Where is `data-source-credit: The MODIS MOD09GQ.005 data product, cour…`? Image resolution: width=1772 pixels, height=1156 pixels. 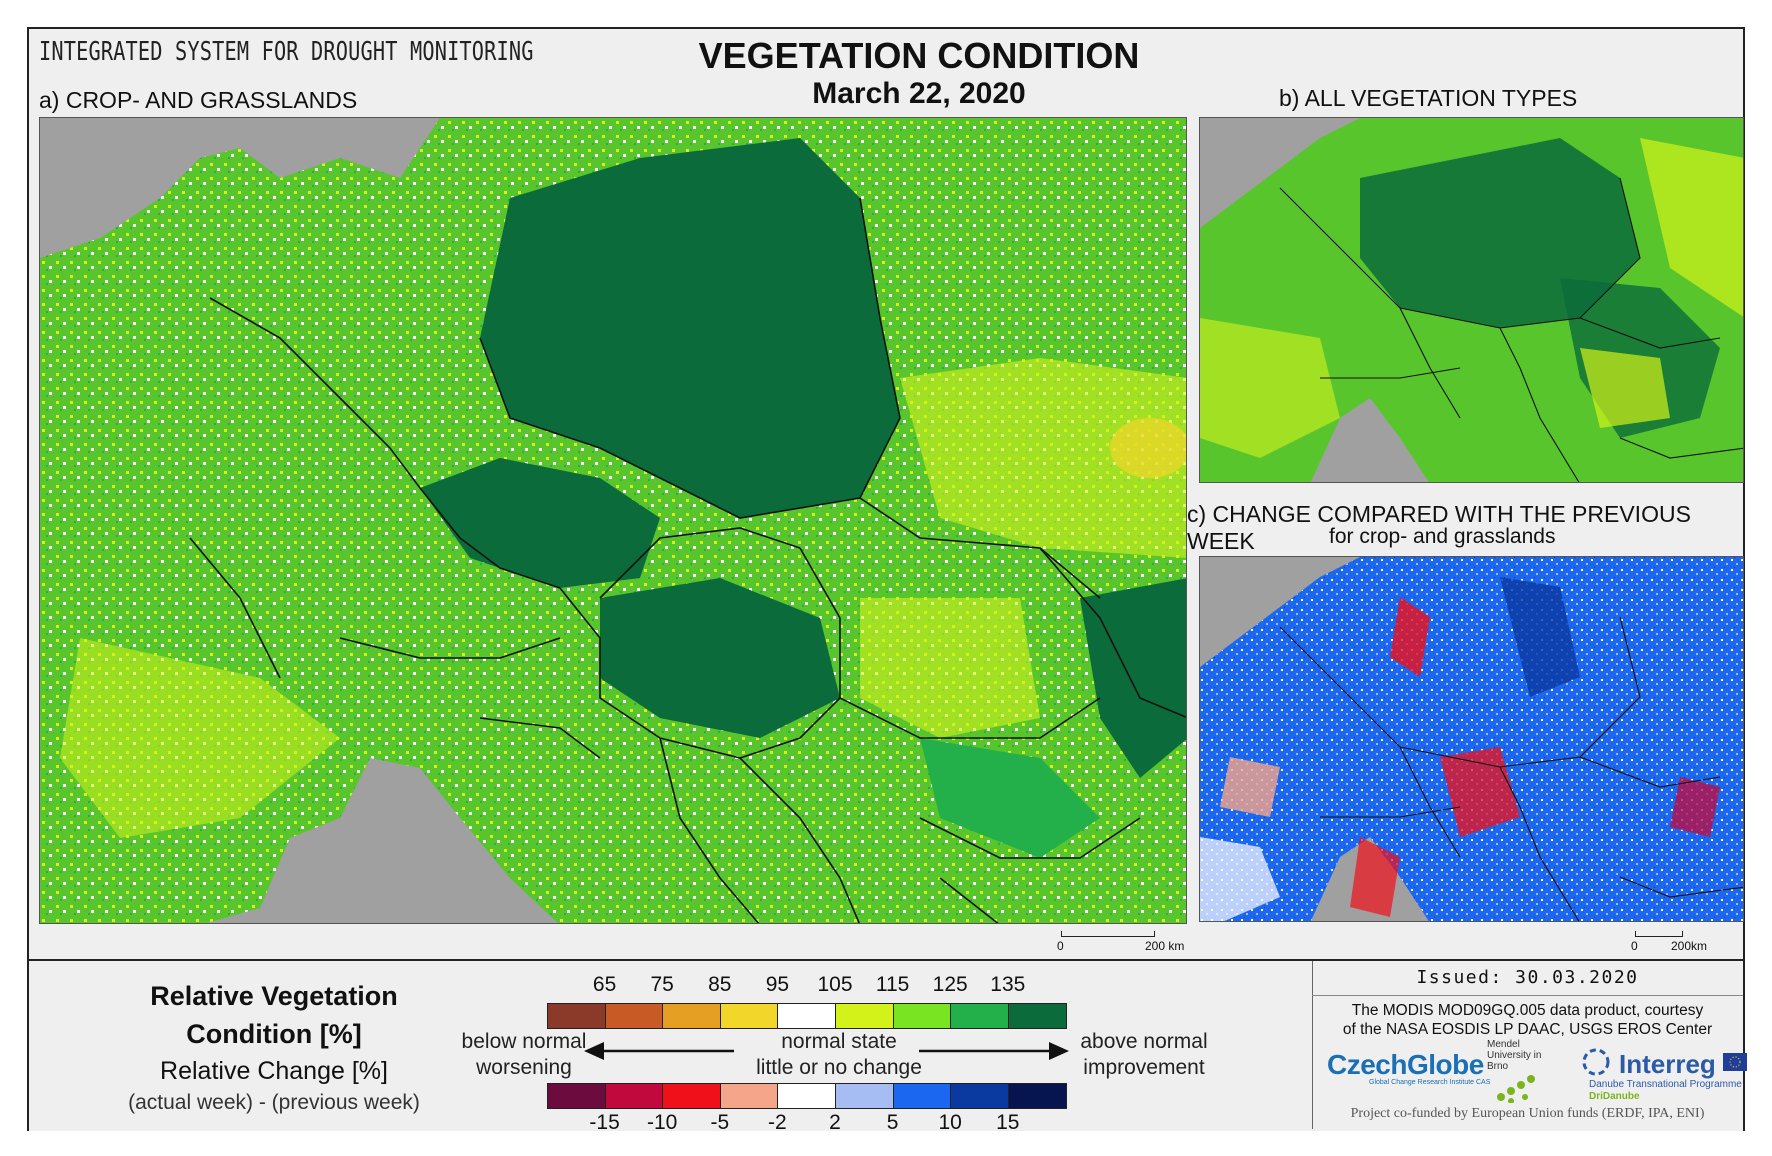 data-source-credit: The MODIS MOD09GQ.005 data product, cour… is located at coordinates (1527, 1020).